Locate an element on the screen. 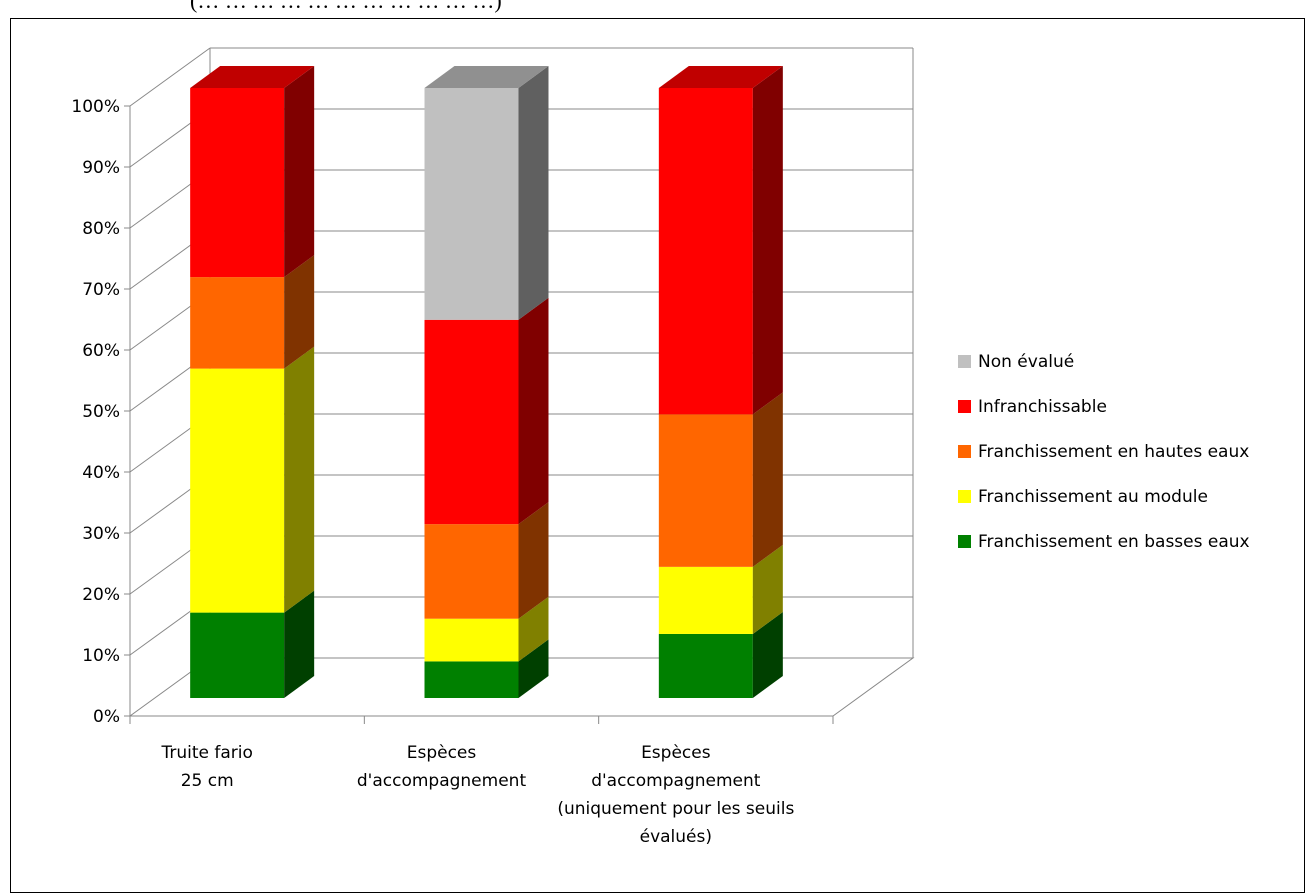 The image size is (1307, 895). header-fragment: (… … … … … … … … … … …) is located at coordinates (346, 6).